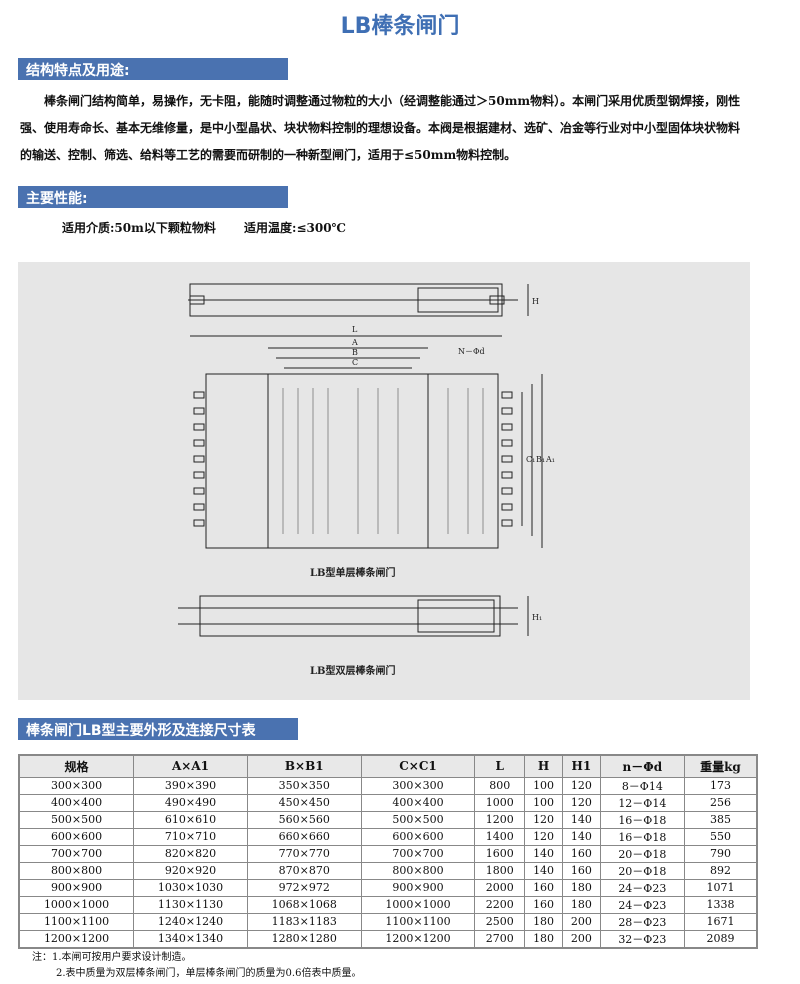 The height and width of the screenshot is (984, 800). I want to click on label-a1: A₁, so click(550, 459).